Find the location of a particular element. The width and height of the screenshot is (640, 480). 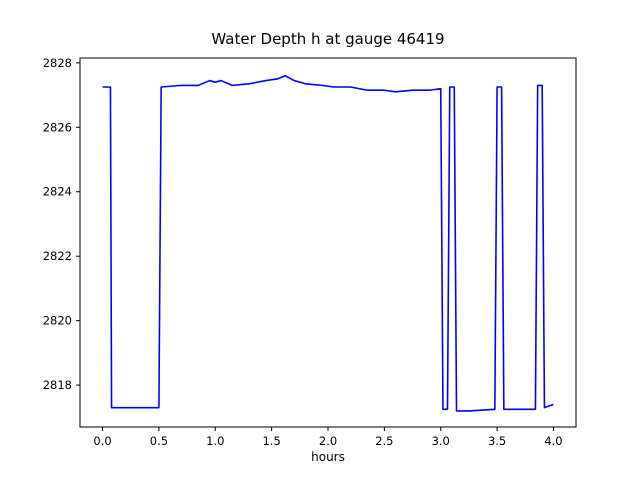

x-tick-label: 0.0 is located at coordinates (102, 441).